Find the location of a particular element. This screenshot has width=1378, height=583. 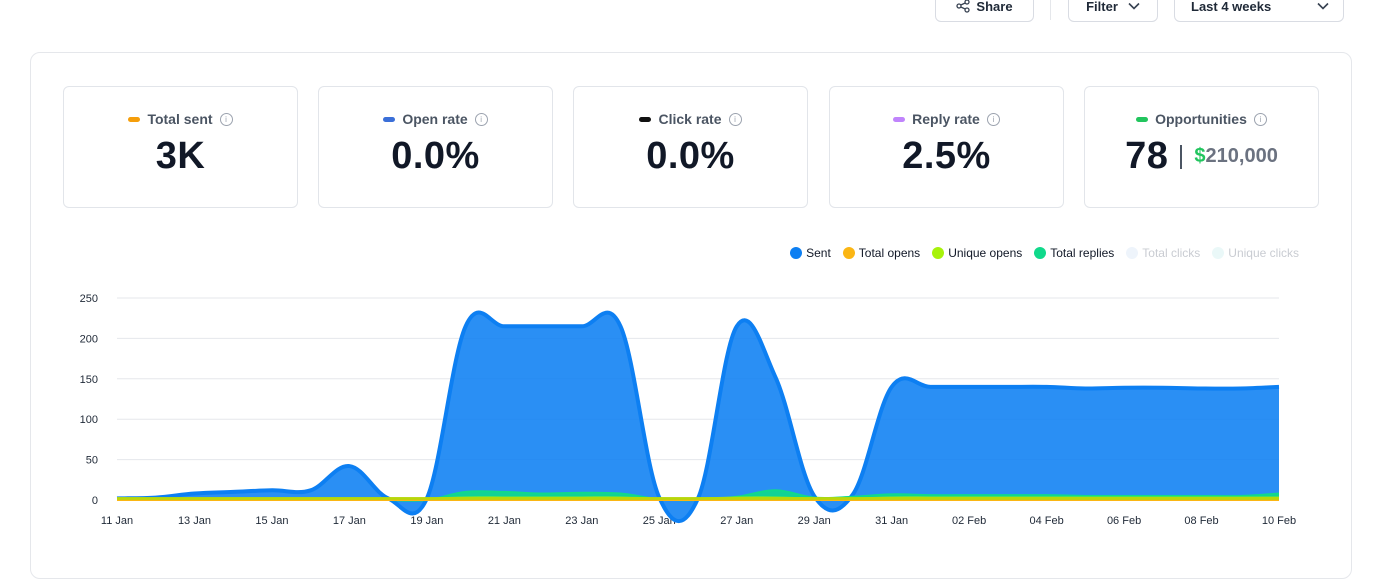

legend-label: Total opens is located at coordinates (889, 253).